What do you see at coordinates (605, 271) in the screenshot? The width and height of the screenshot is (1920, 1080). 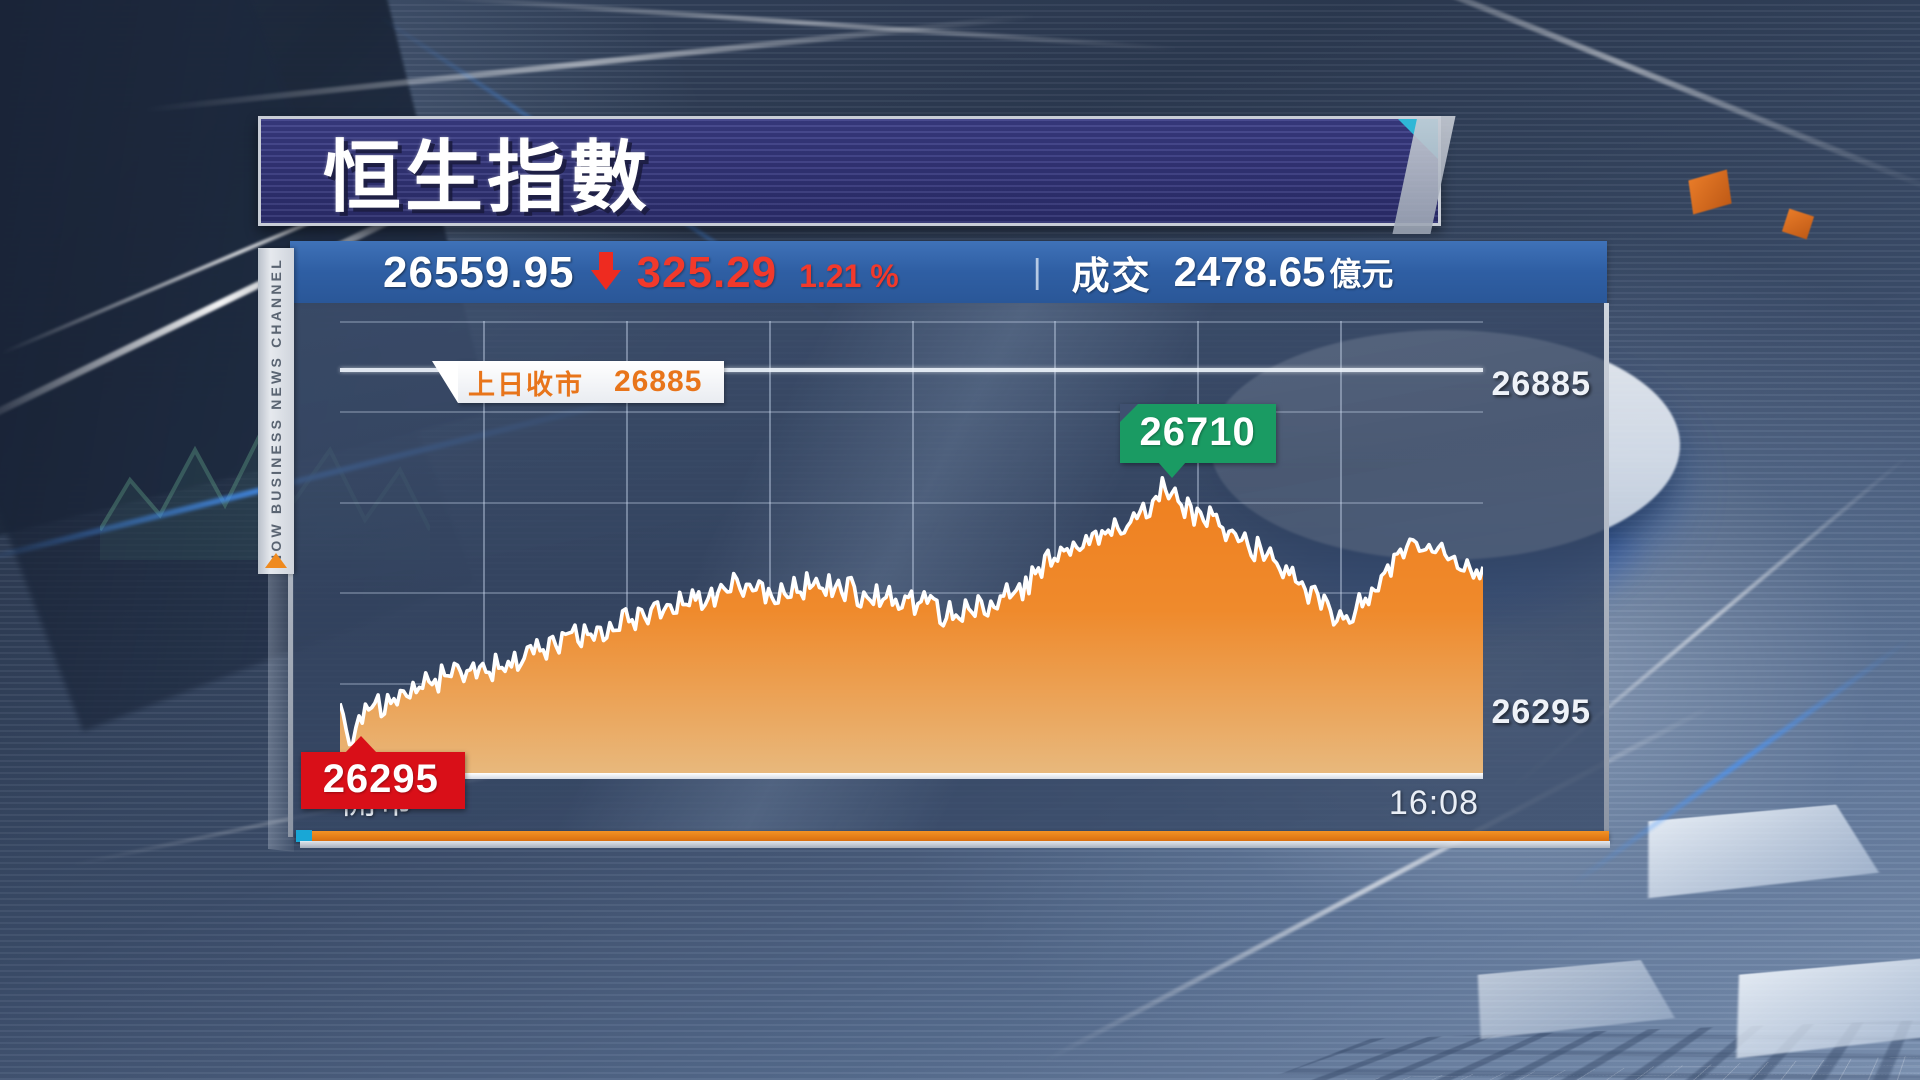 I see `arrow-down-icon` at bounding box center [605, 271].